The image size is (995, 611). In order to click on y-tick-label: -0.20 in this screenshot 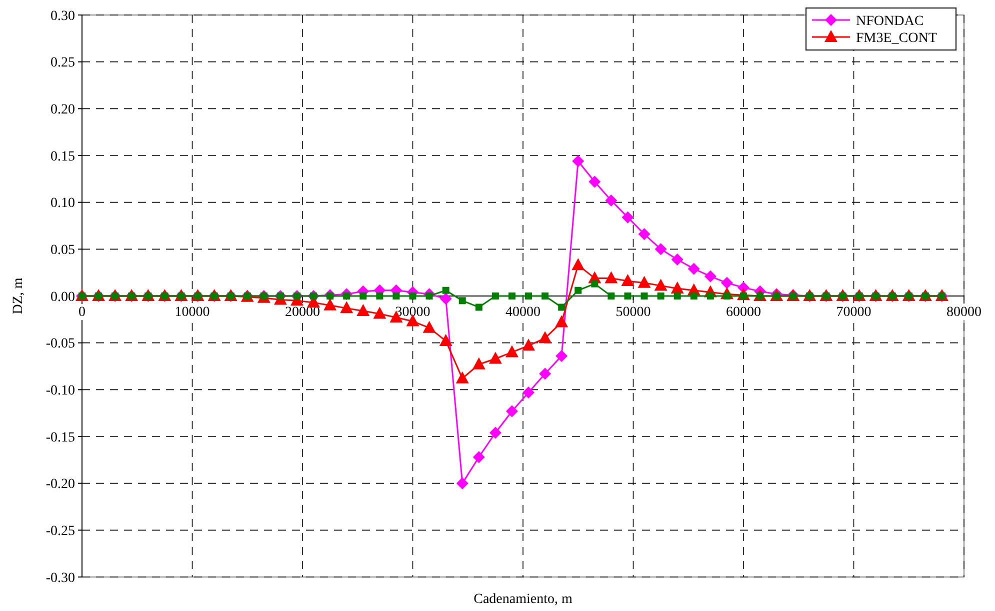, I will do `click(60, 484)`.